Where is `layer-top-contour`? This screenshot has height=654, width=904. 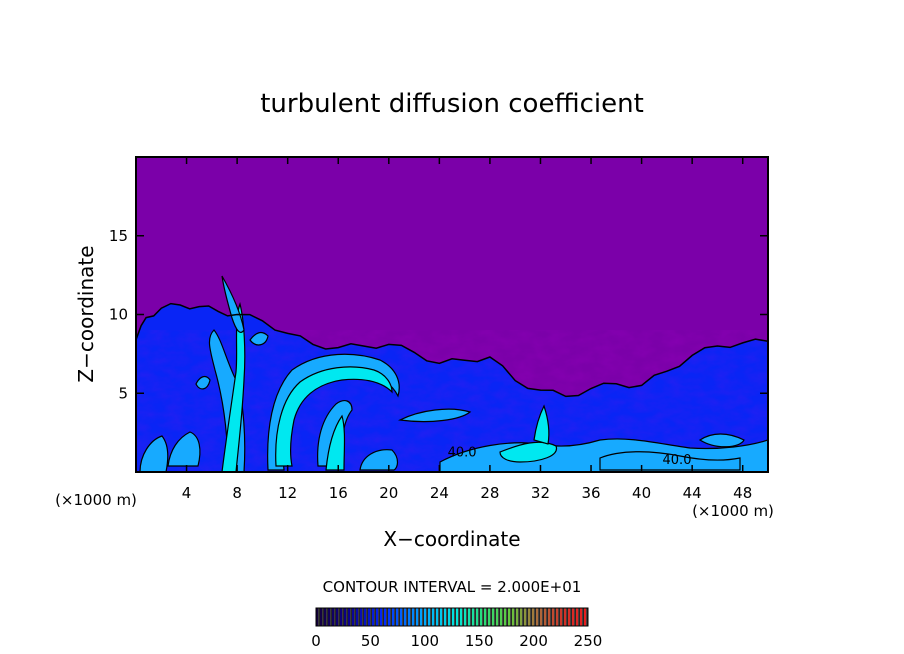
layer-top-contour is located at coordinates (452, 350).